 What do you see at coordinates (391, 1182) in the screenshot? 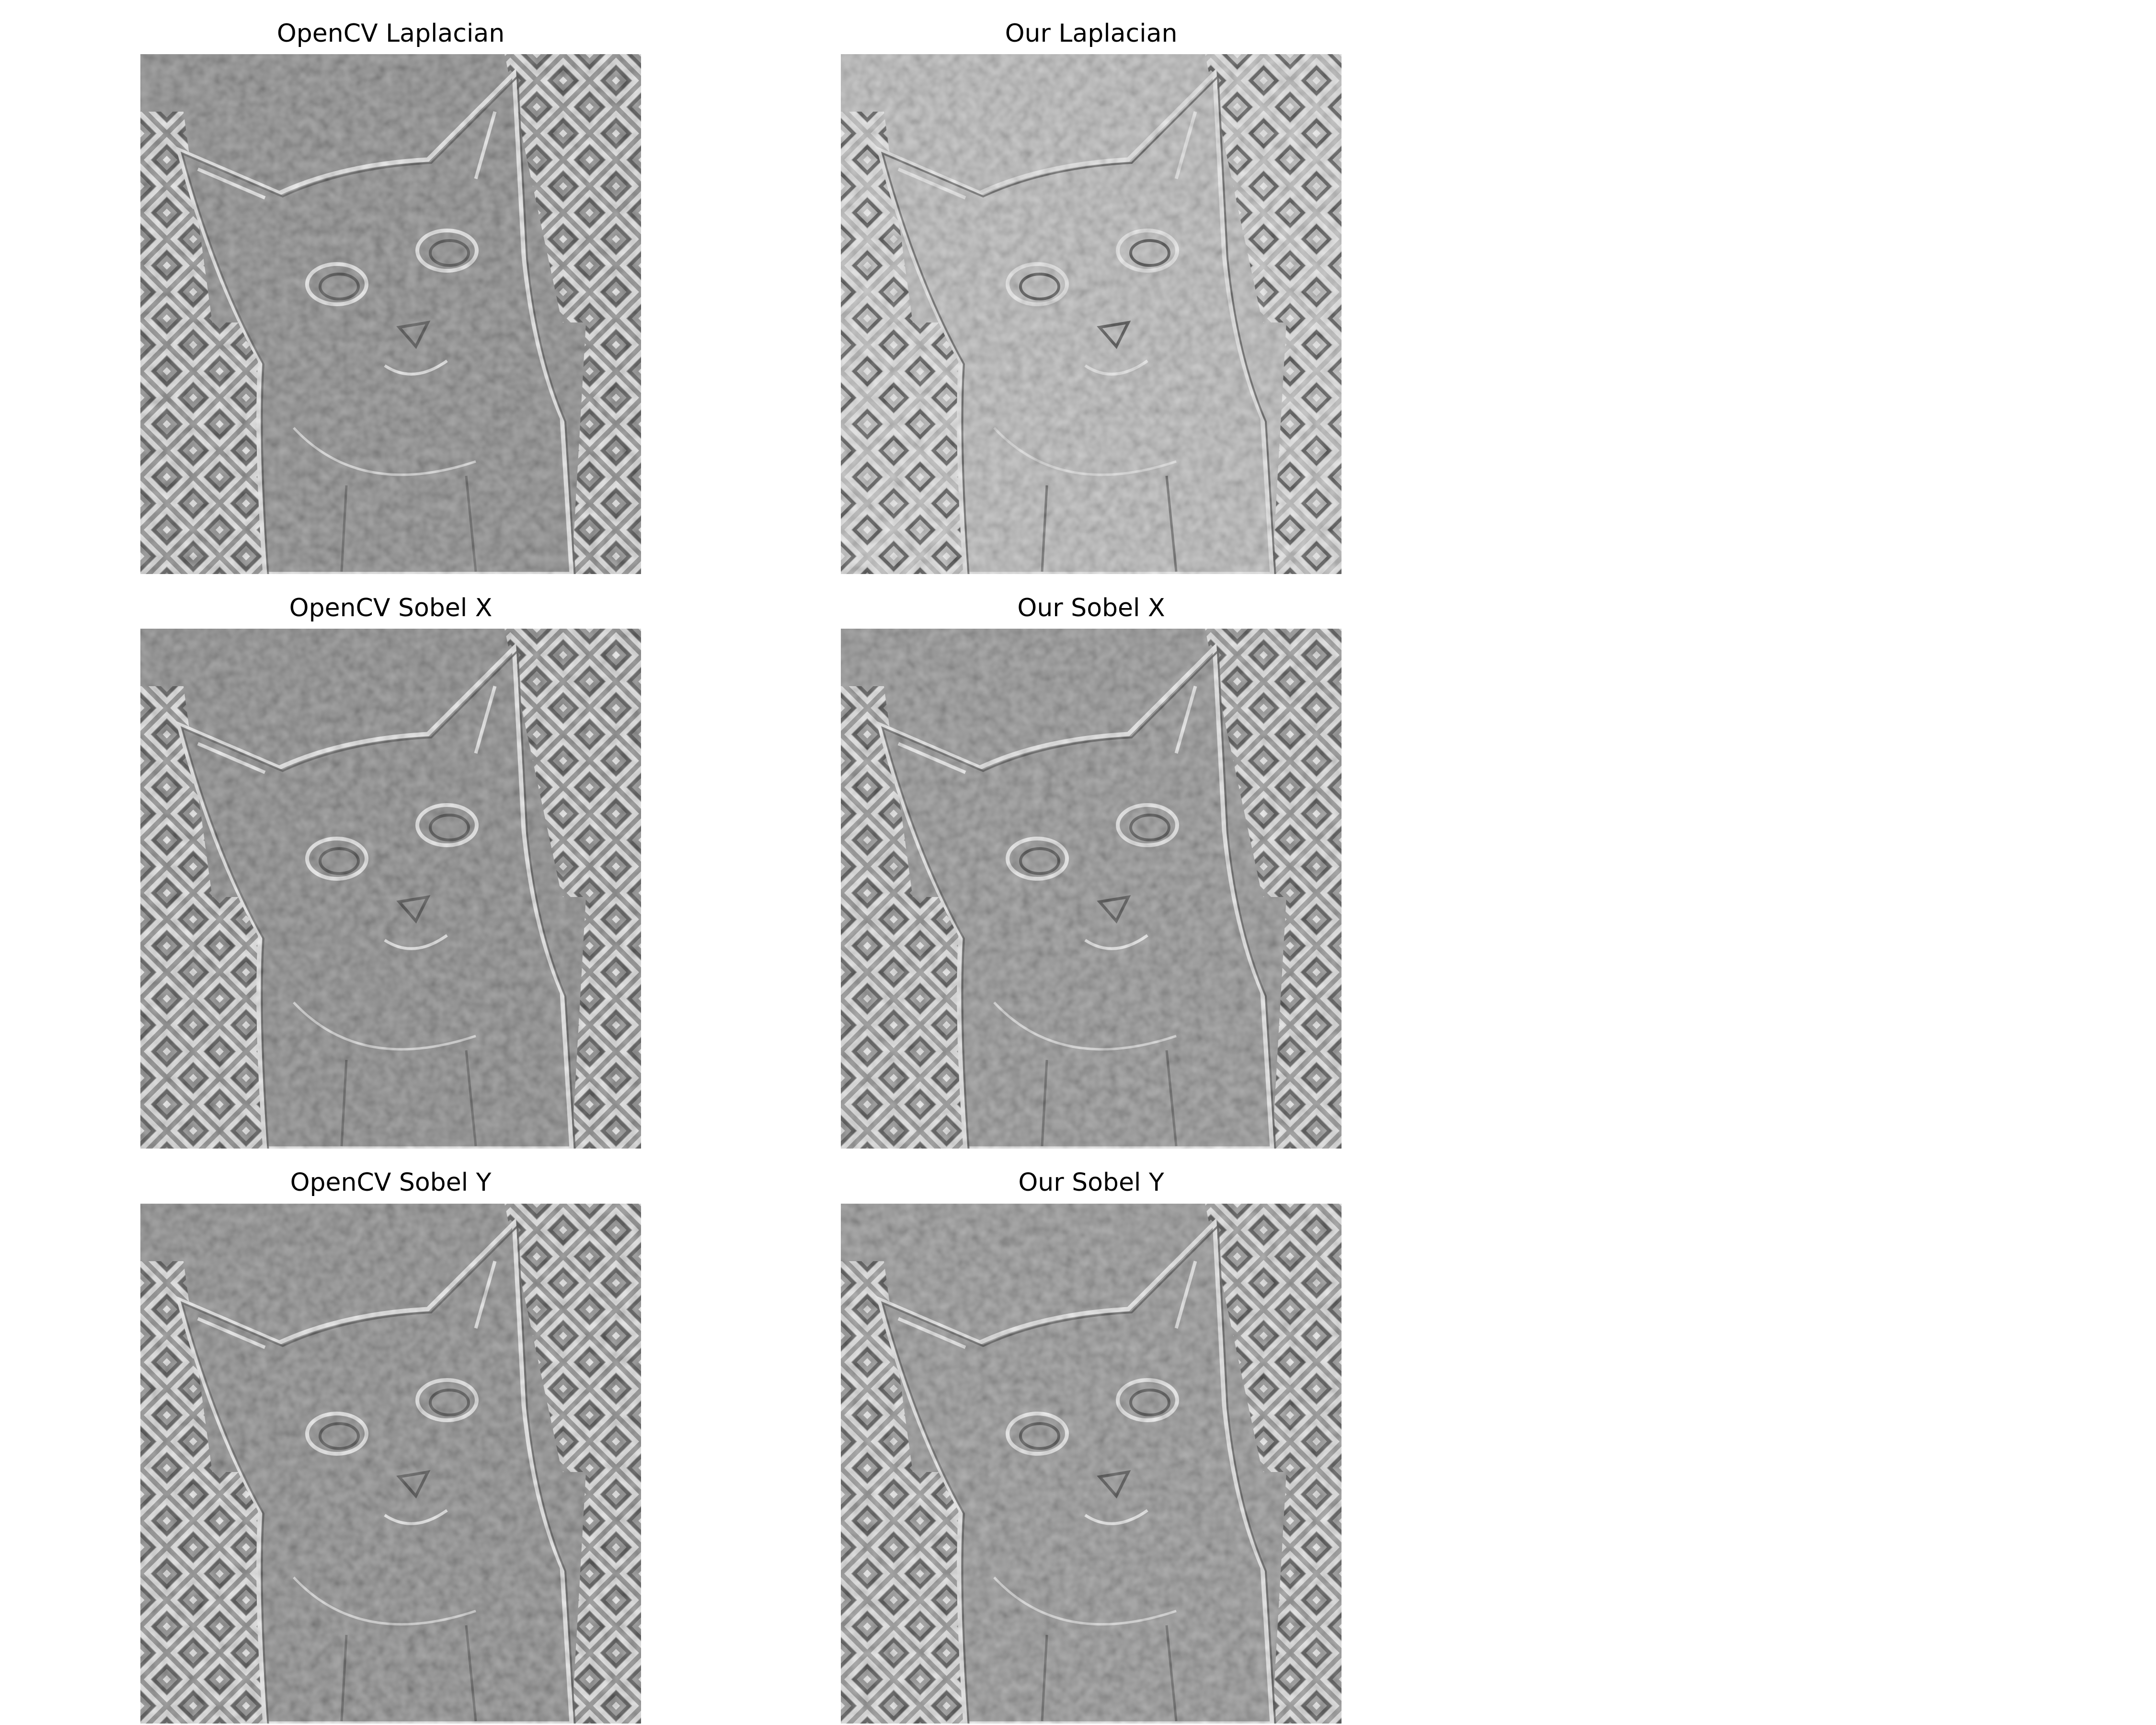
I see `panel-title-opencv-sobel-y: OpenCV Sobel Y` at bounding box center [391, 1182].